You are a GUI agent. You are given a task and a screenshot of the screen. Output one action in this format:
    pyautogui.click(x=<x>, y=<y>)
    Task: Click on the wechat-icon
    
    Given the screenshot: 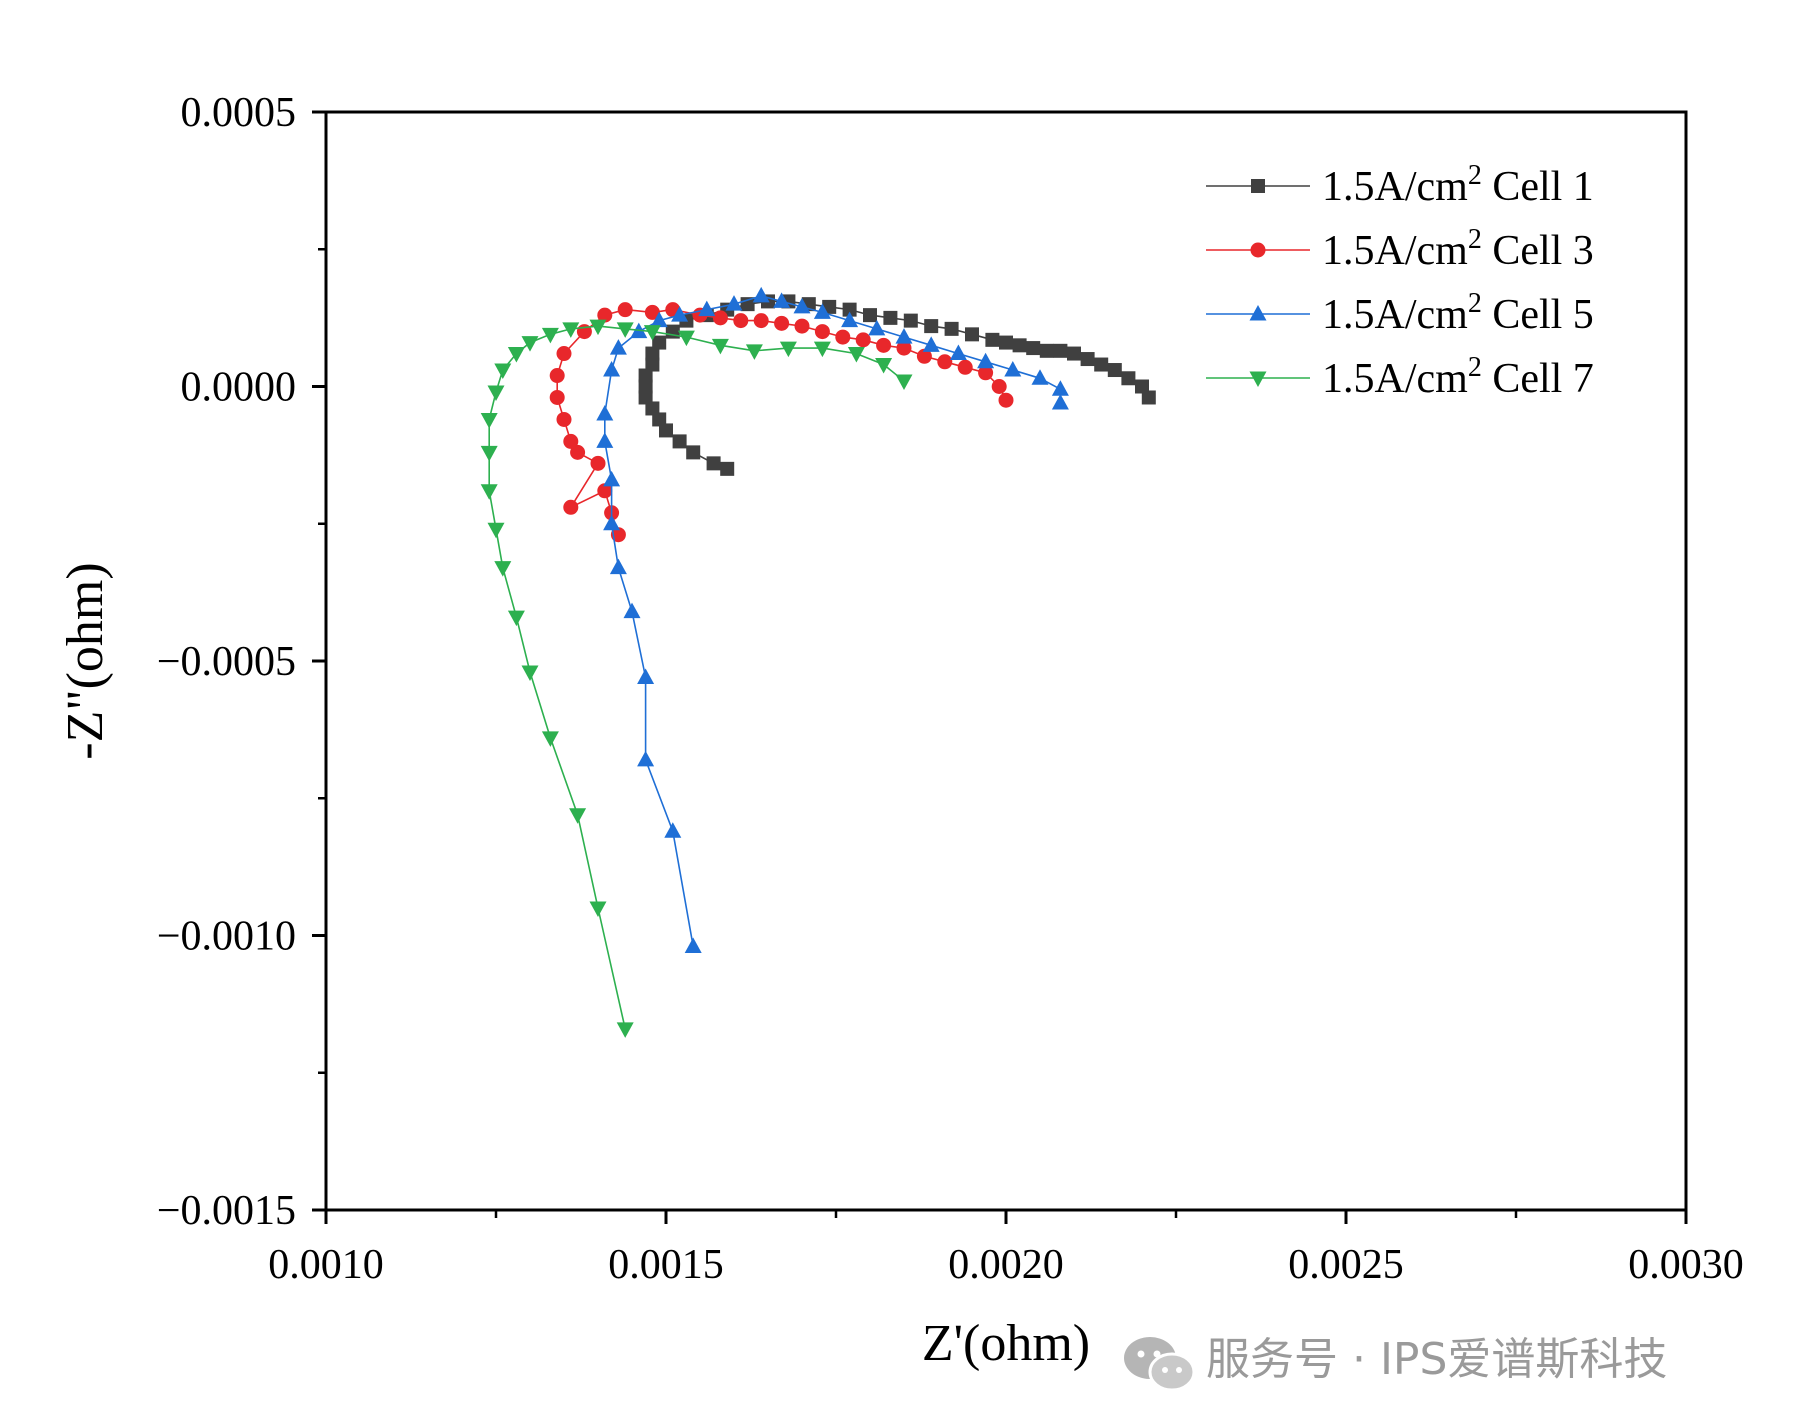 What is the action you would take?
    pyautogui.click(x=1160, y=1364)
    